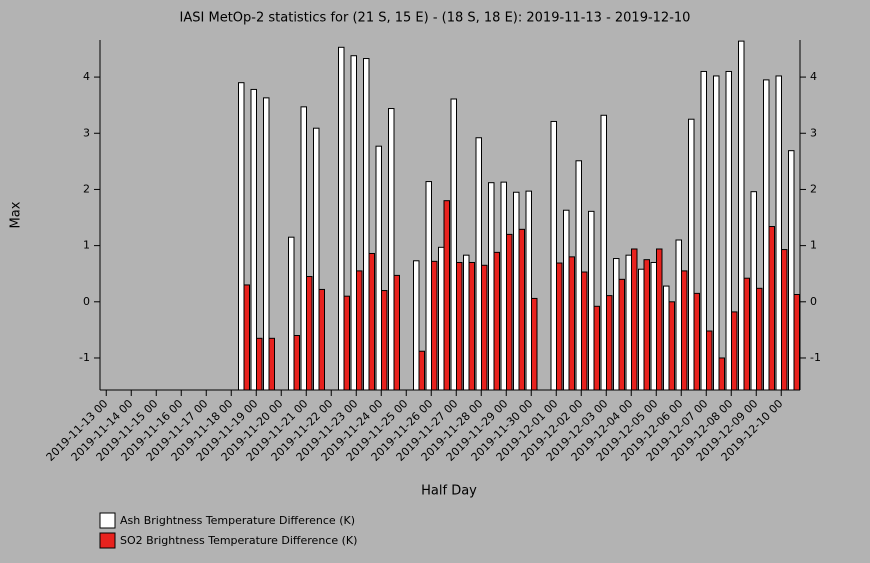 This screenshot has width=870, height=563. Describe the element at coordinates (813, 245) in the screenshot. I see `y2-tick-label: 1` at that location.